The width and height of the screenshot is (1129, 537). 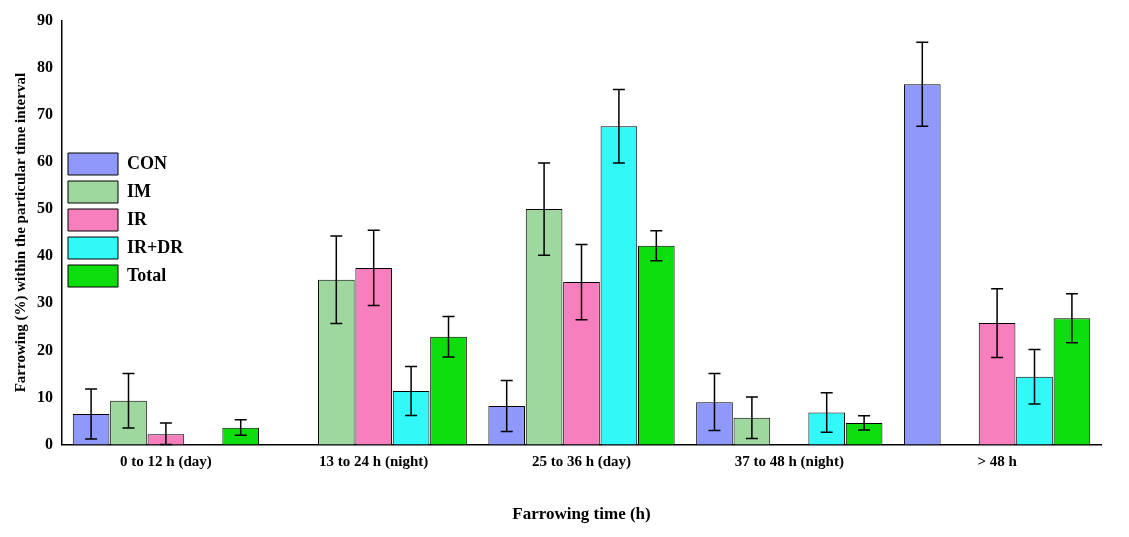 I want to click on x-tick-label: 13 to 24 h (night), so click(x=374, y=462).